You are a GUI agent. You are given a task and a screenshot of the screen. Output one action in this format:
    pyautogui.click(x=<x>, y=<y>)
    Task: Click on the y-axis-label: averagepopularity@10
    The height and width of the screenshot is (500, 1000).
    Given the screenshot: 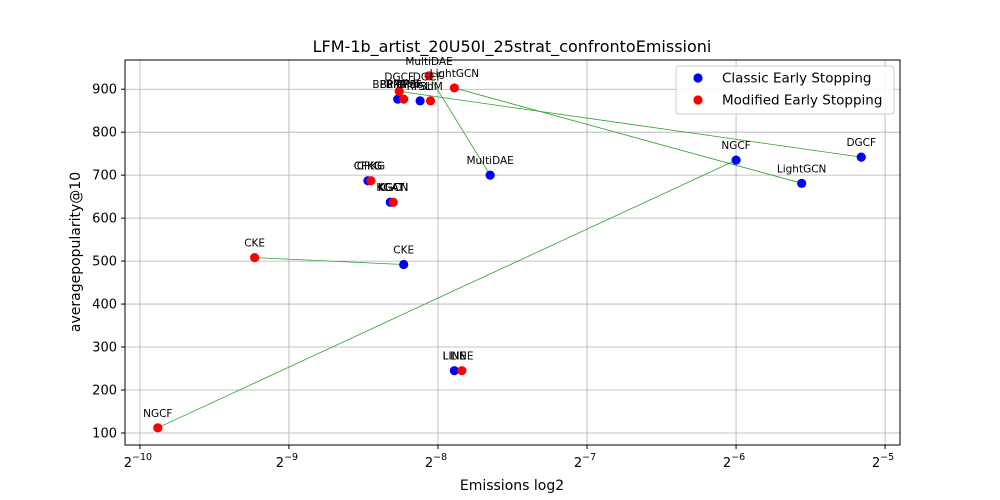 What is the action you would take?
    pyautogui.click(x=76, y=252)
    